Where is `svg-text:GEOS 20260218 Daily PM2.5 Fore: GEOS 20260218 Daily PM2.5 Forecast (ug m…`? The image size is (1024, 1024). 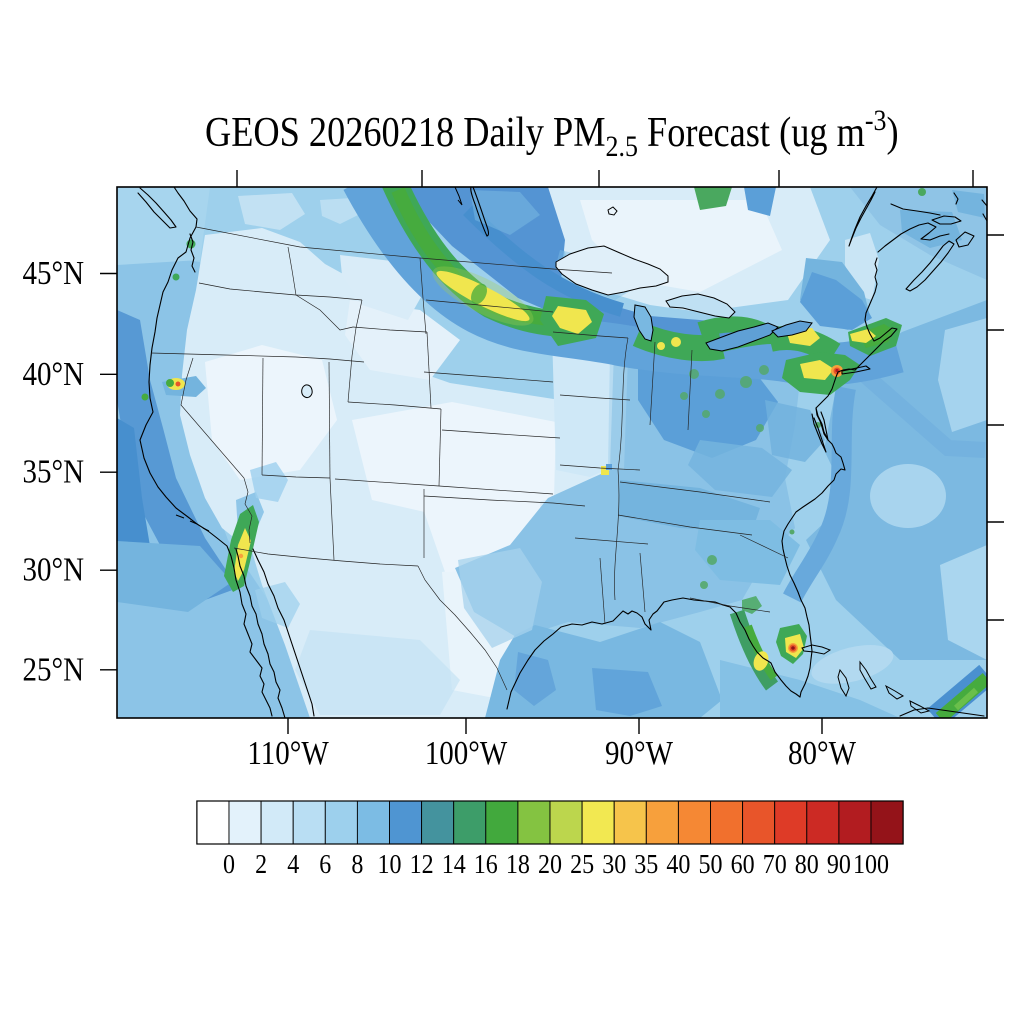
svg-text:GEOS 20260218 Daily PM2.5 Fore: GEOS 20260218 Daily PM2.5 Forecast (ug m… is located at coordinates (552, 133).